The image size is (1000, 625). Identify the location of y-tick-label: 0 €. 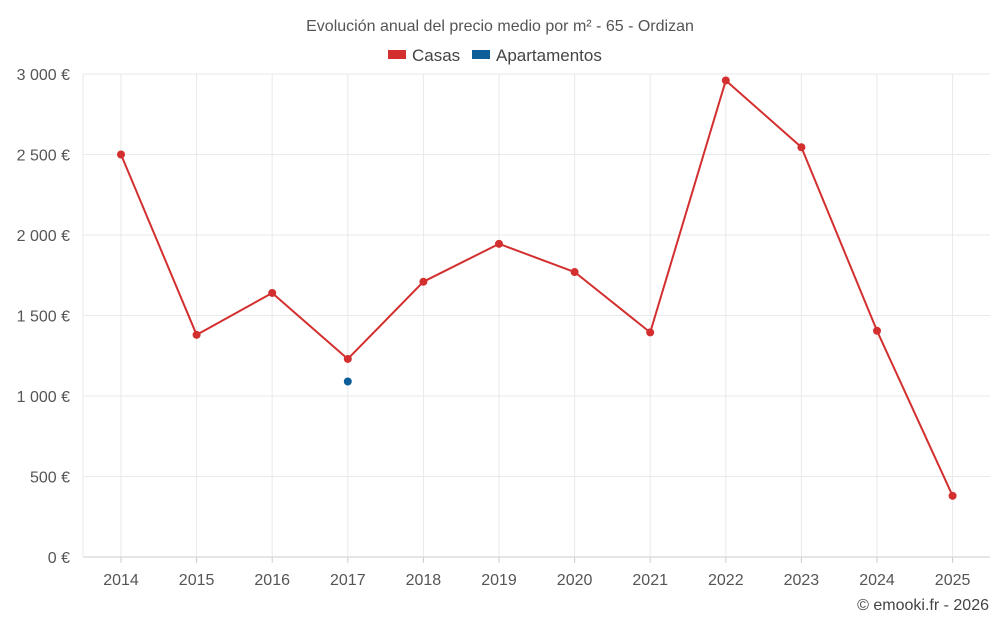
(59, 558).